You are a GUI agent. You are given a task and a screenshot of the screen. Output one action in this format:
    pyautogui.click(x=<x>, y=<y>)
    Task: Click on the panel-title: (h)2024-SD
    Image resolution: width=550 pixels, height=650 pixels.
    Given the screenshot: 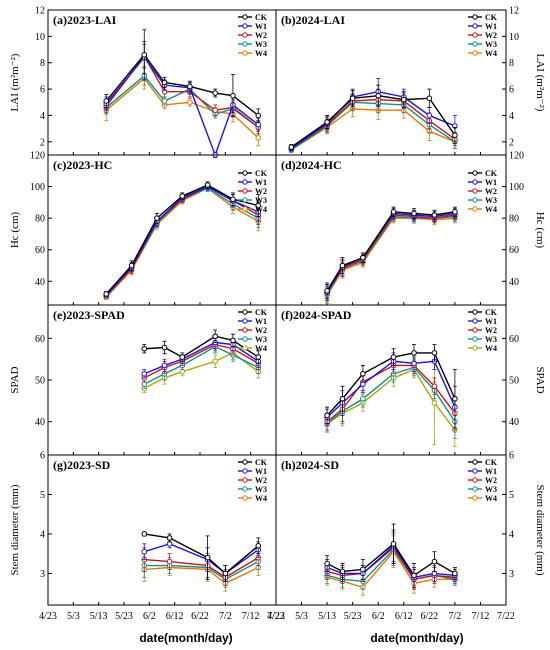 What is the action you would take?
    pyautogui.click(x=310, y=465)
    